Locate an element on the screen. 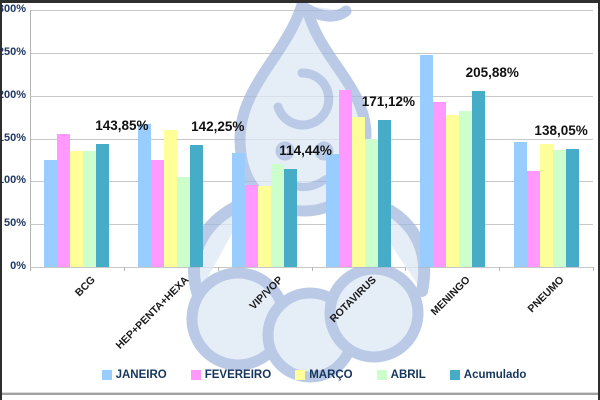 The height and width of the screenshot is (400, 600). category-label-rotavirus: ROTAVIRUS is located at coordinates (353, 300).